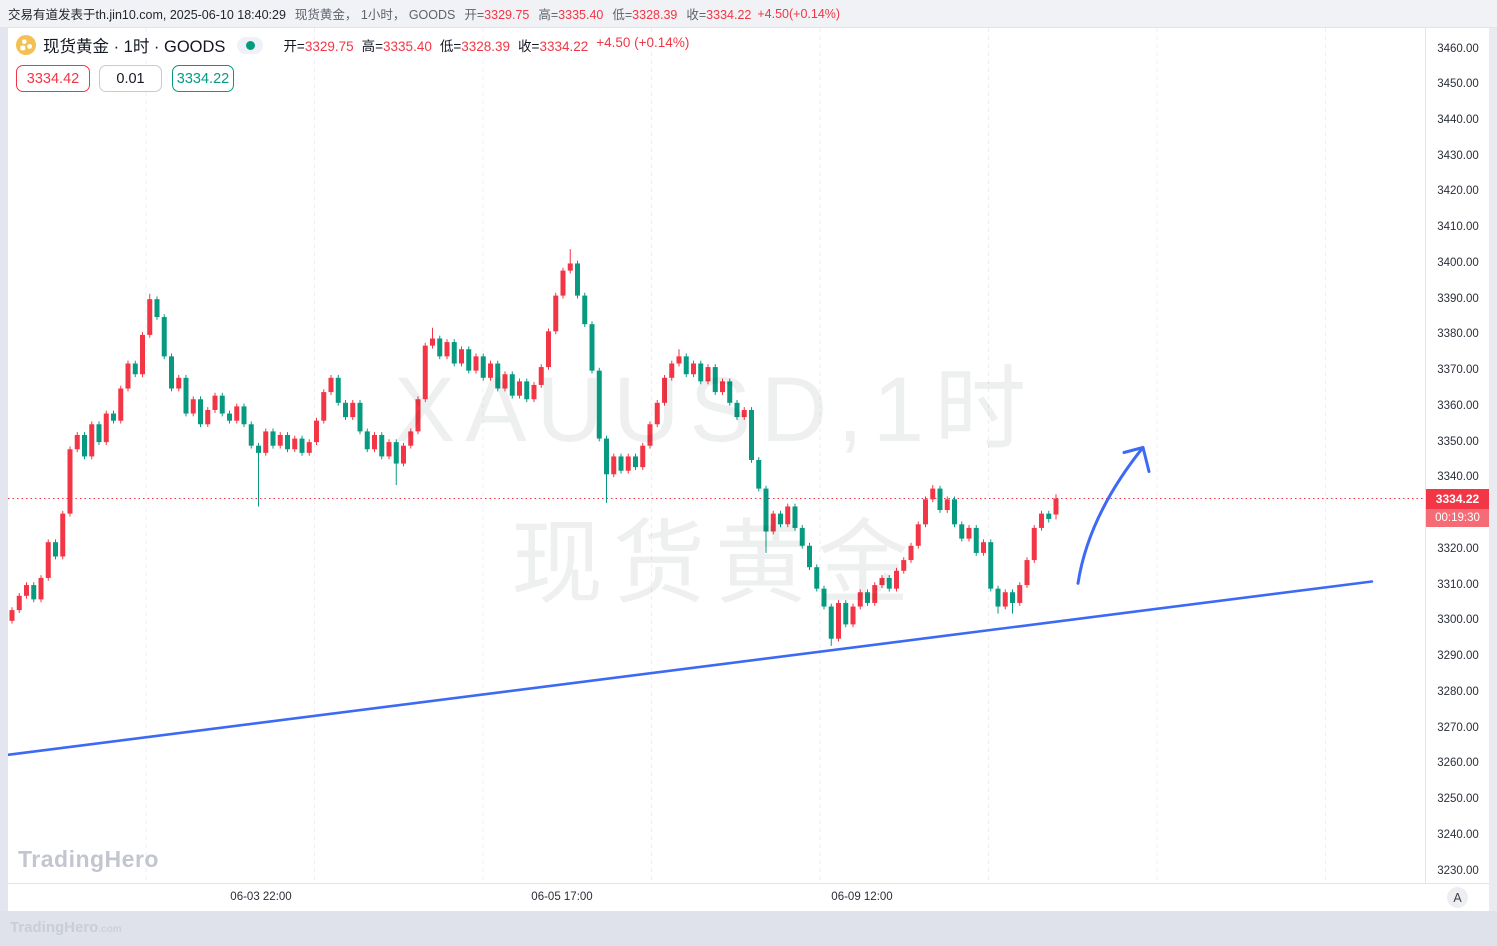 The width and height of the screenshot is (1497, 946). I want to click on market-open-dot-icon, so click(250, 45).